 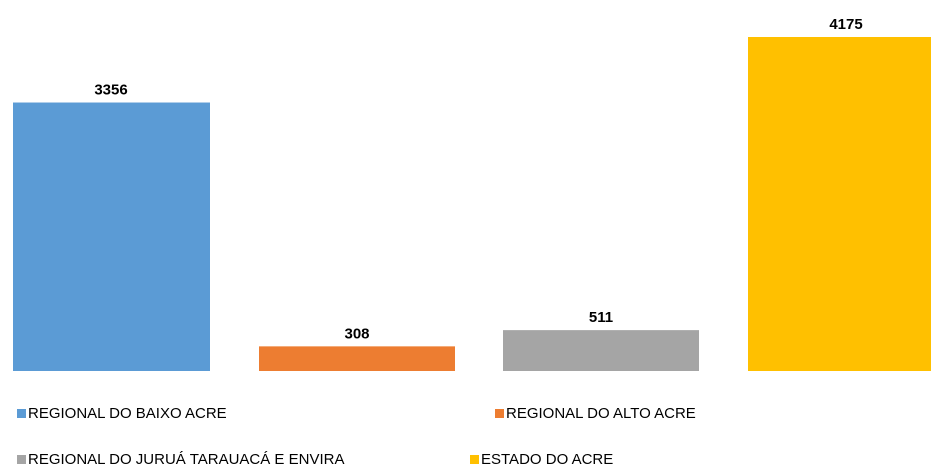 What do you see at coordinates (127, 413) in the screenshot?
I see `legend-label: REGIONAL DO BAIXO ACRE` at bounding box center [127, 413].